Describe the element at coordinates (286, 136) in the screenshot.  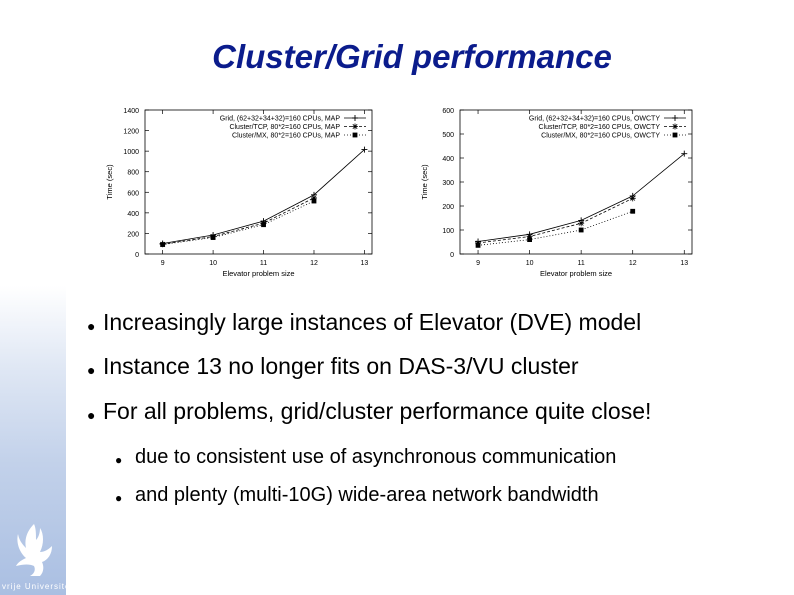
I see `legend-label: Cluster/MX, 80*2=160 CPUs, MAP` at that location.